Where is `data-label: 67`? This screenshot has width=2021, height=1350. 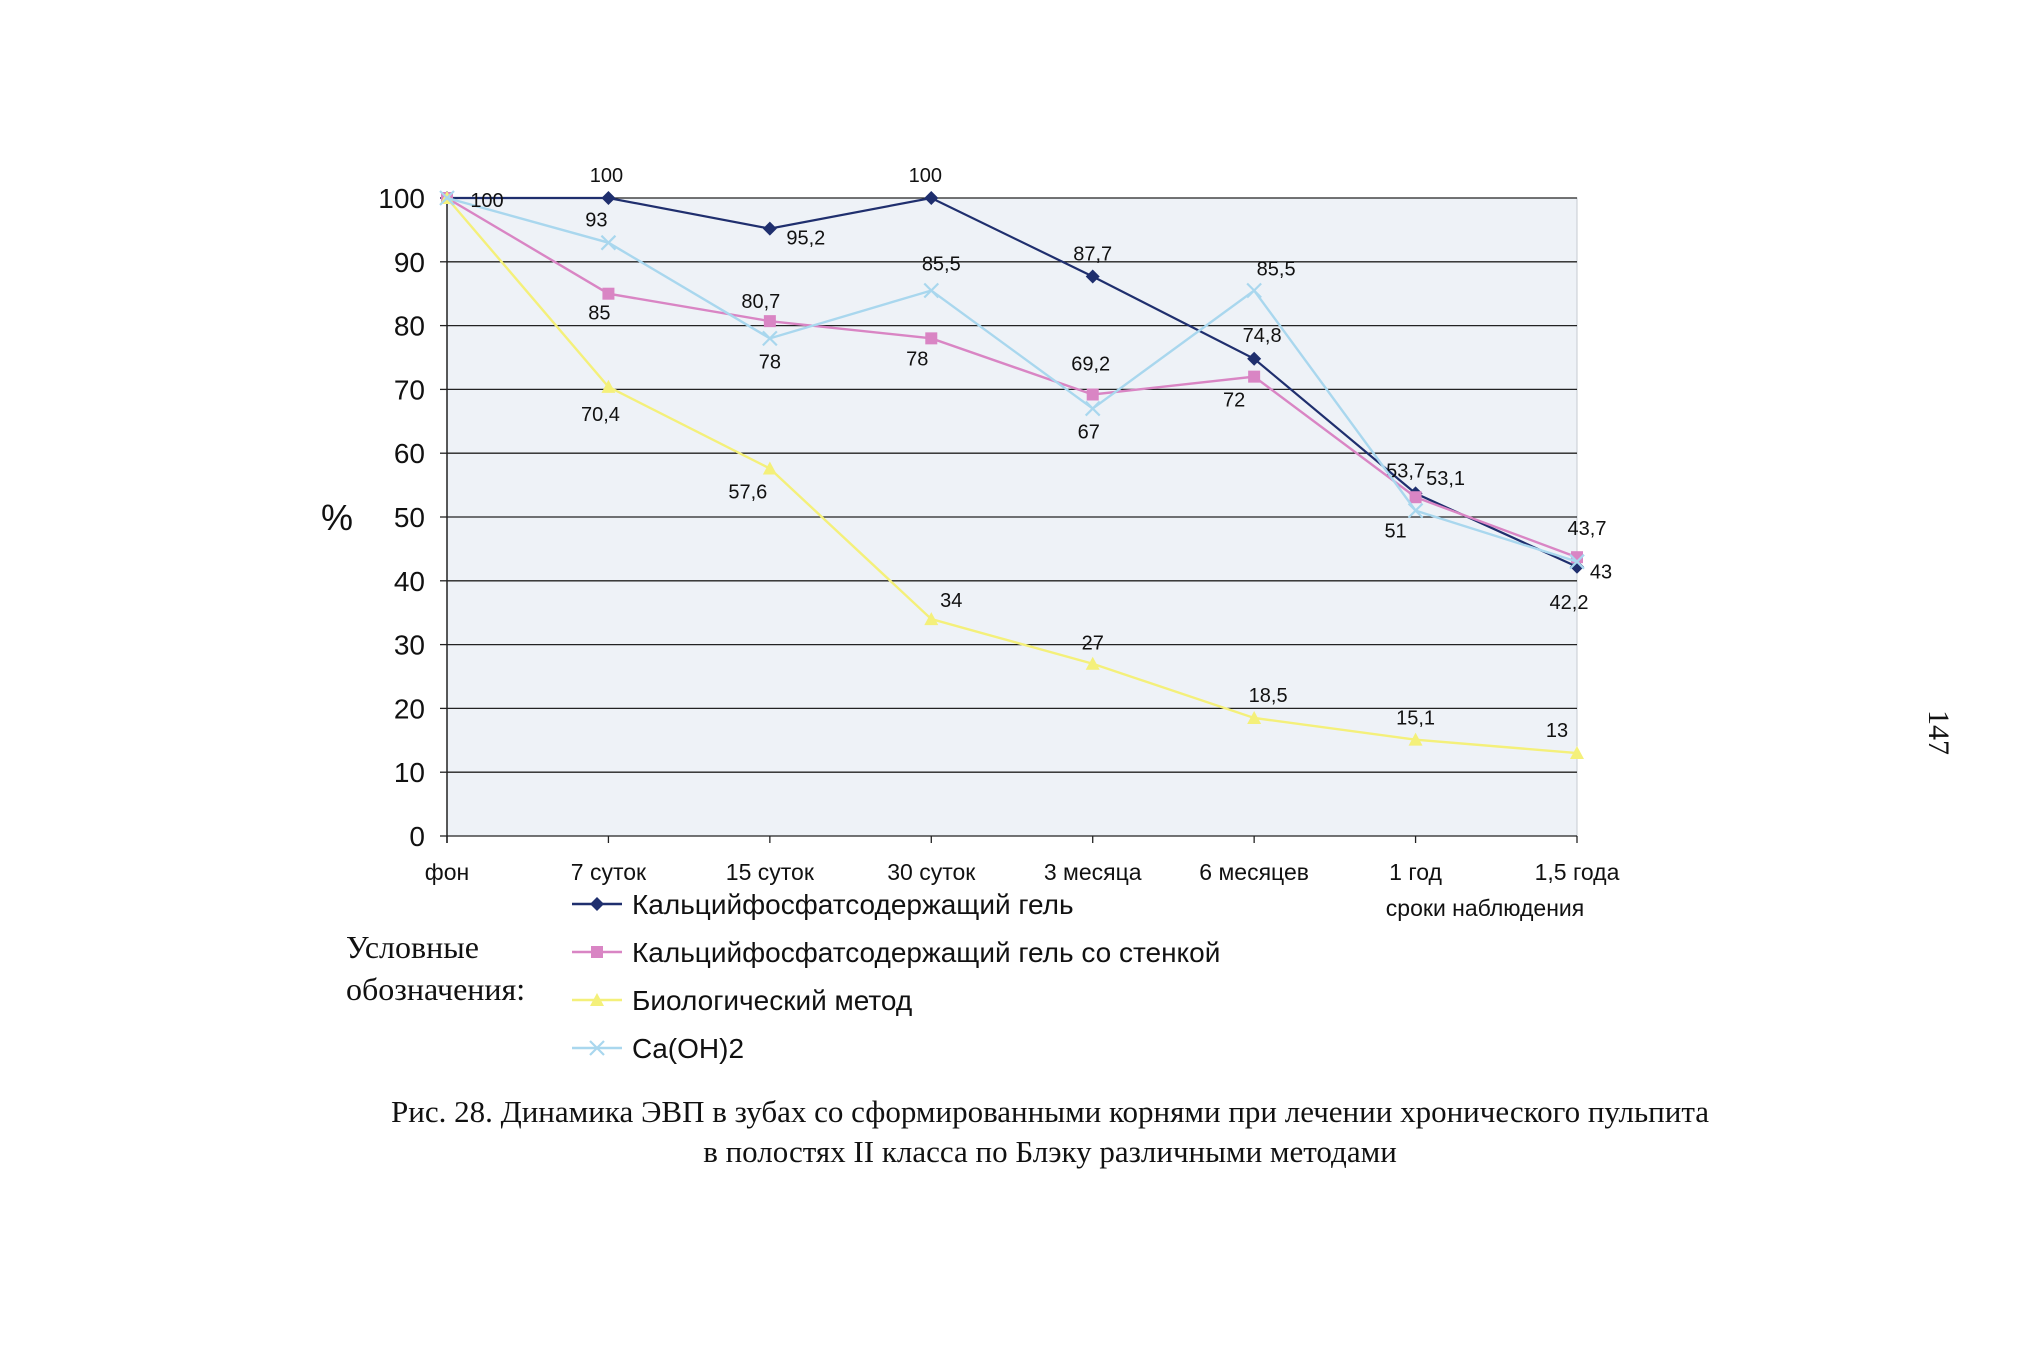 data-label: 67 is located at coordinates (1089, 433).